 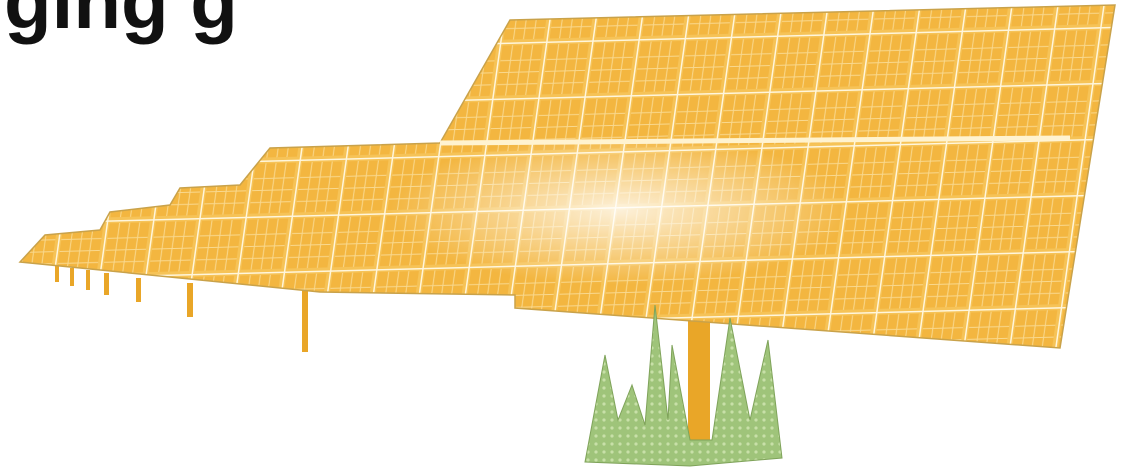 What do you see at coordinates (121, 22) in the screenshot?
I see `heading: ging g` at bounding box center [121, 22].